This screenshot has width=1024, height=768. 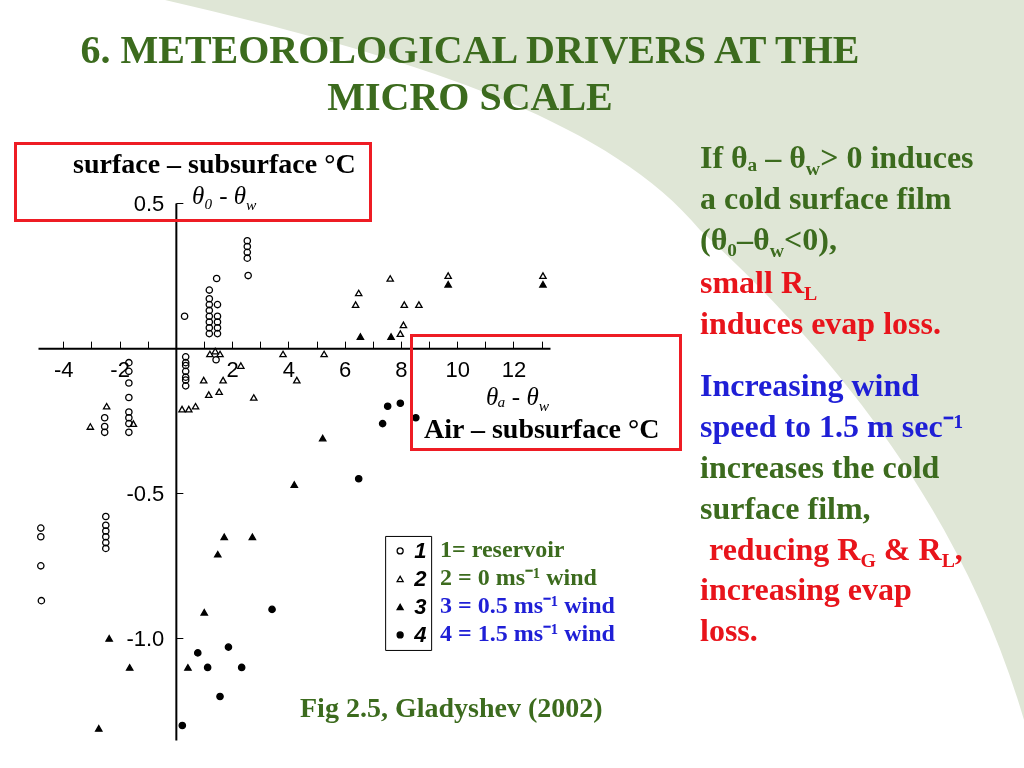 I want to click on x-tick-label: 10, so click(x=457, y=369).